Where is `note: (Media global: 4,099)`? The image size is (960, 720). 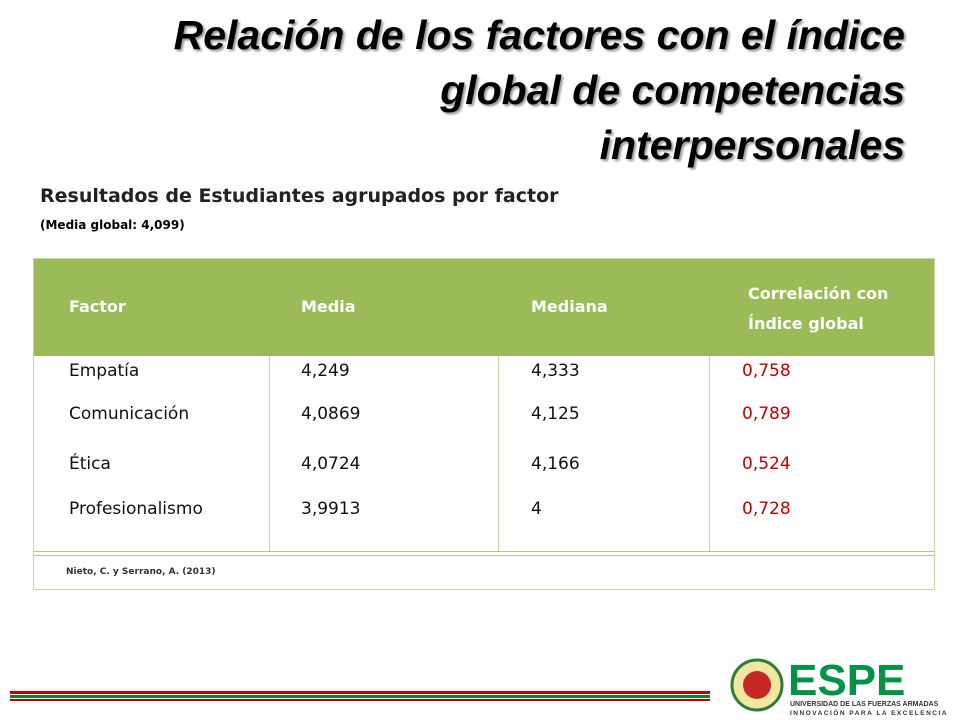 note: (Media global: 4,099) is located at coordinates (112, 225).